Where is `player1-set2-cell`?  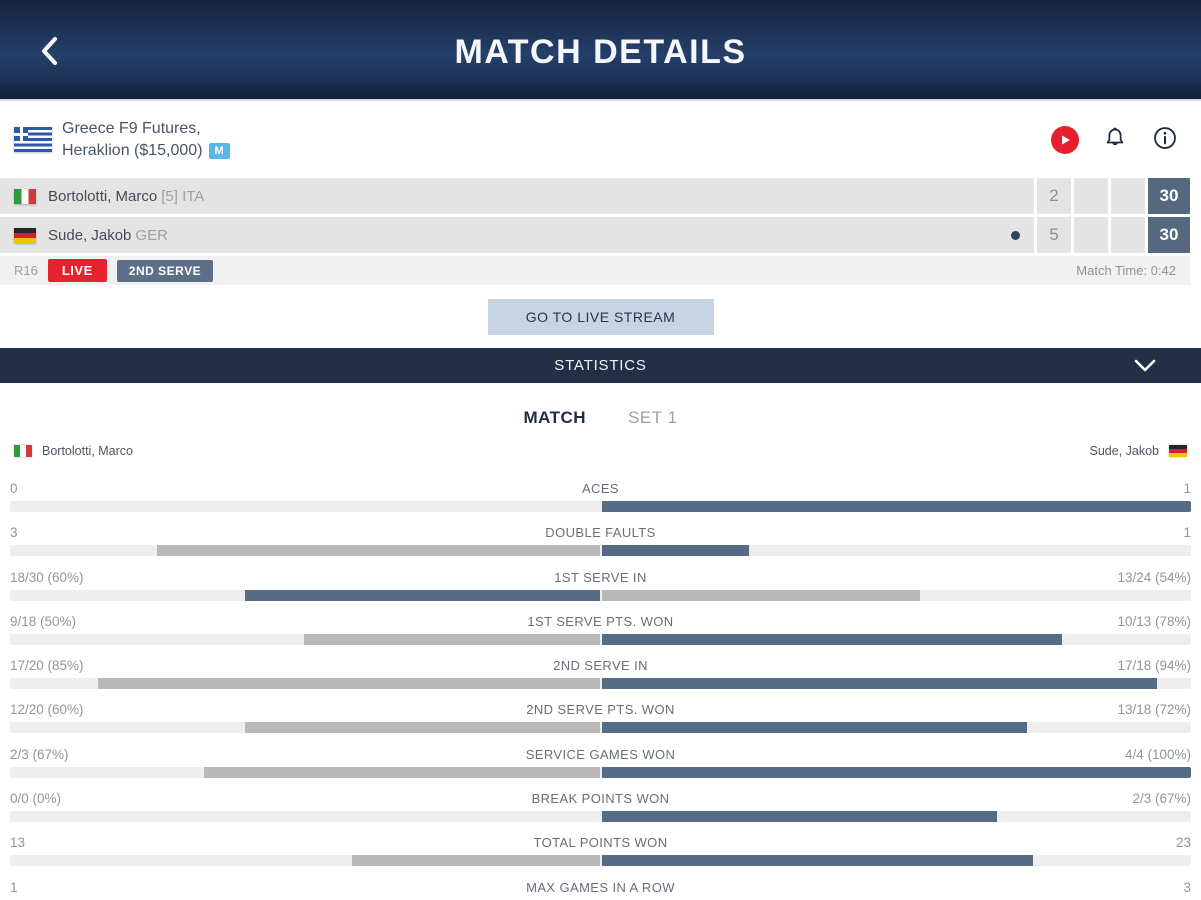 player1-set2-cell is located at coordinates (1091, 196).